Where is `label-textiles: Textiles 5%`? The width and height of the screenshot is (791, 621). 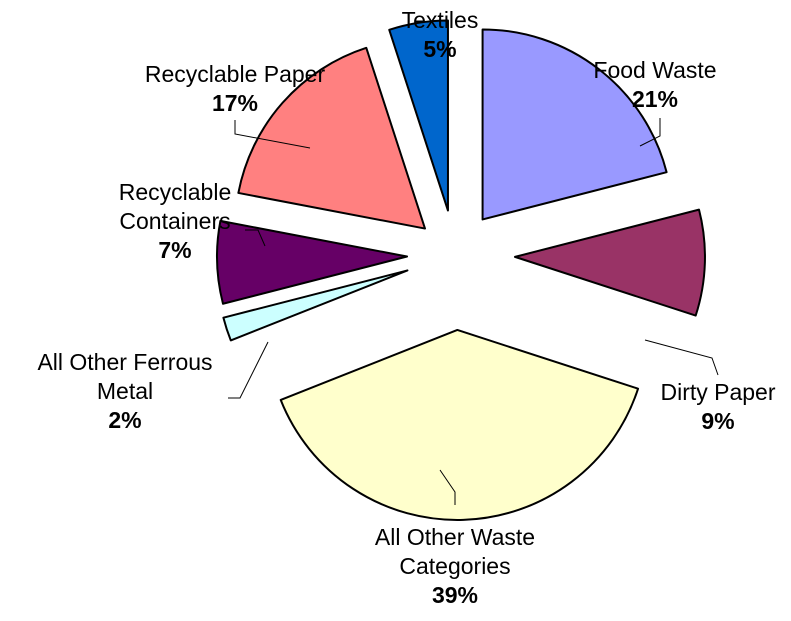 label-textiles: Textiles 5% is located at coordinates (440, 34).